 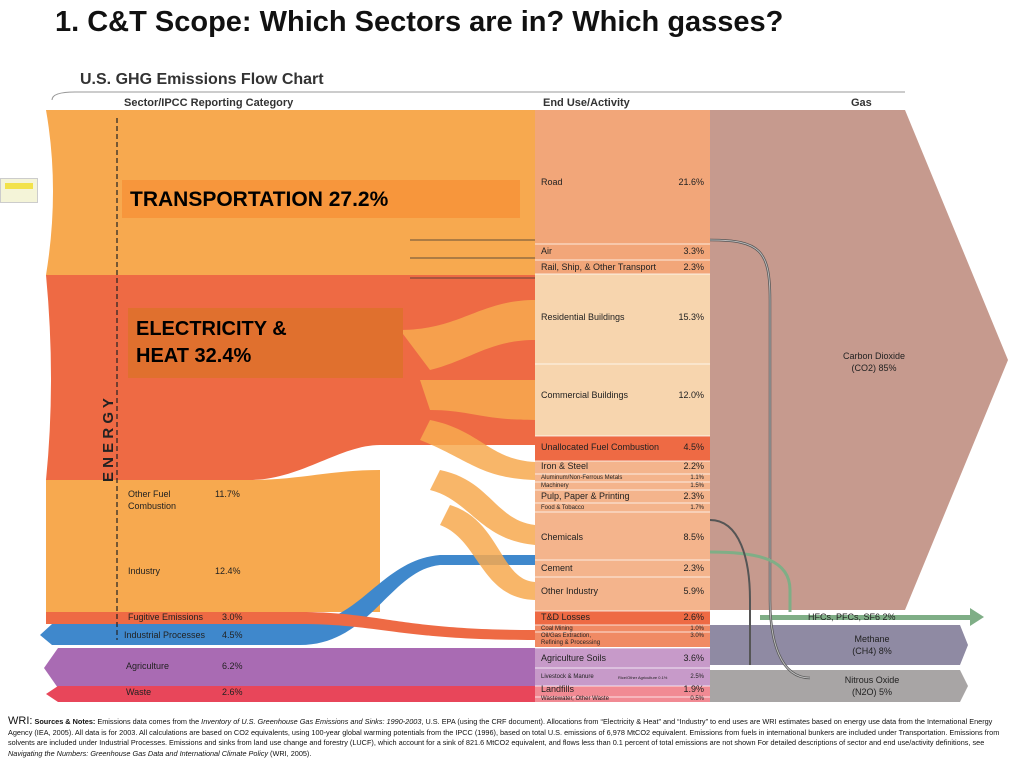 What do you see at coordinates (622, 636) in the screenshot?
I see `end-use-fugitive-block` at bounding box center [622, 636].